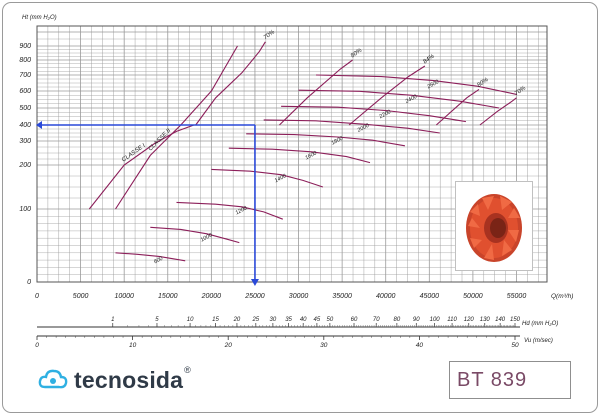 The image size is (600, 415). I want to click on brand-logo: tecnosida ®, so click(114, 380).